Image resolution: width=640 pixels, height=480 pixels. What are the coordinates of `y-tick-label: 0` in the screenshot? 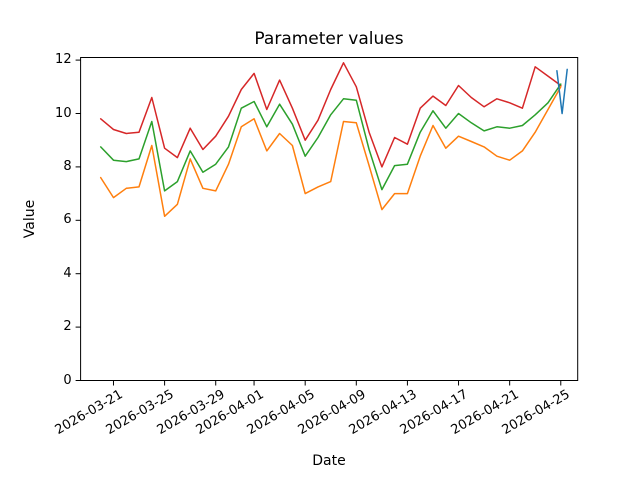 It's located at (67, 380).